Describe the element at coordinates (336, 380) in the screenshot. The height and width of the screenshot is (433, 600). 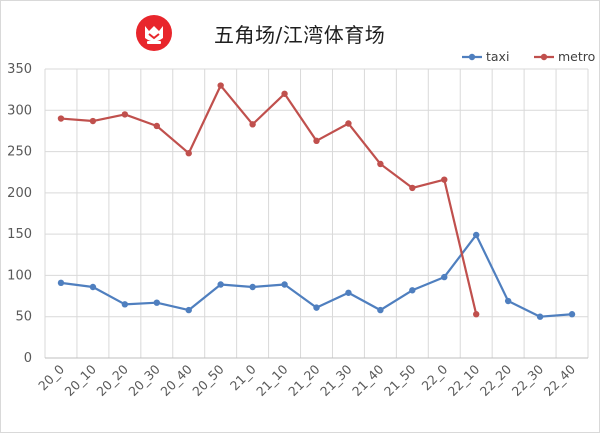
I see `x-tick-label: 21_30` at that location.